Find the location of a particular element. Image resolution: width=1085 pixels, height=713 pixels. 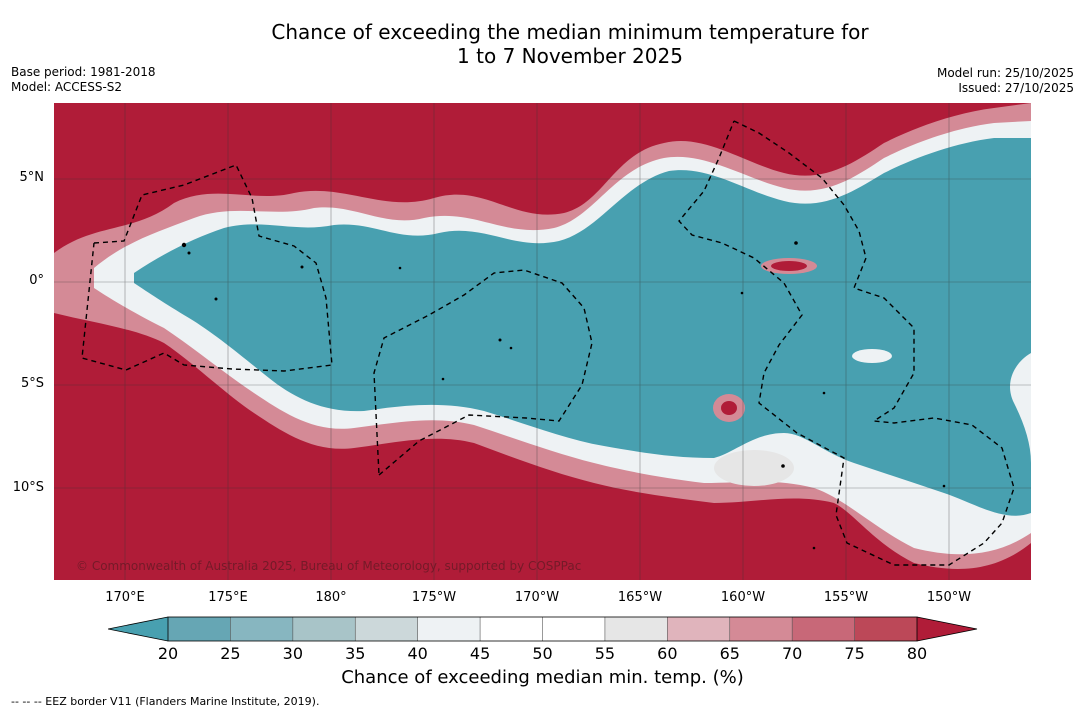

lon-label-160w: 160°W is located at coordinates (743, 597).